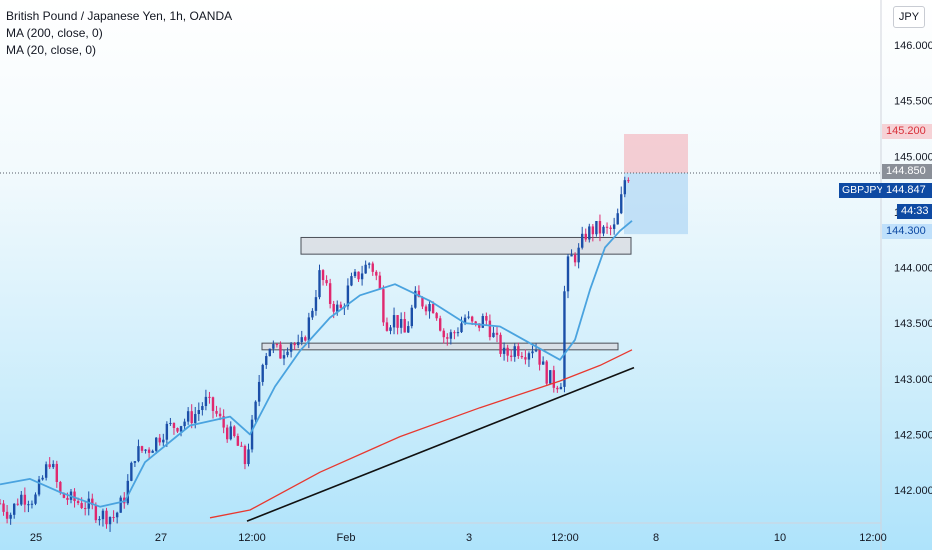  What do you see at coordinates (51, 50) in the screenshot?
I see `legend-ma20: MA (20, close, 0)` at bounding box center [51, 50].